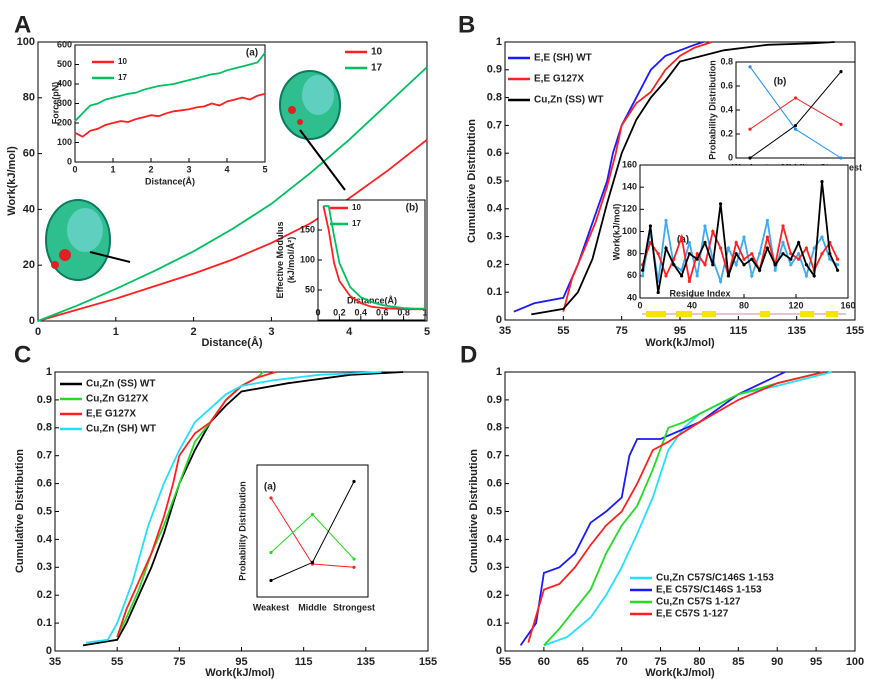 This screenshot has width=874, height=679. Describe the element at coordinates (499, 320) in the screenshot. I see `y-tick-label: 0` at that location.